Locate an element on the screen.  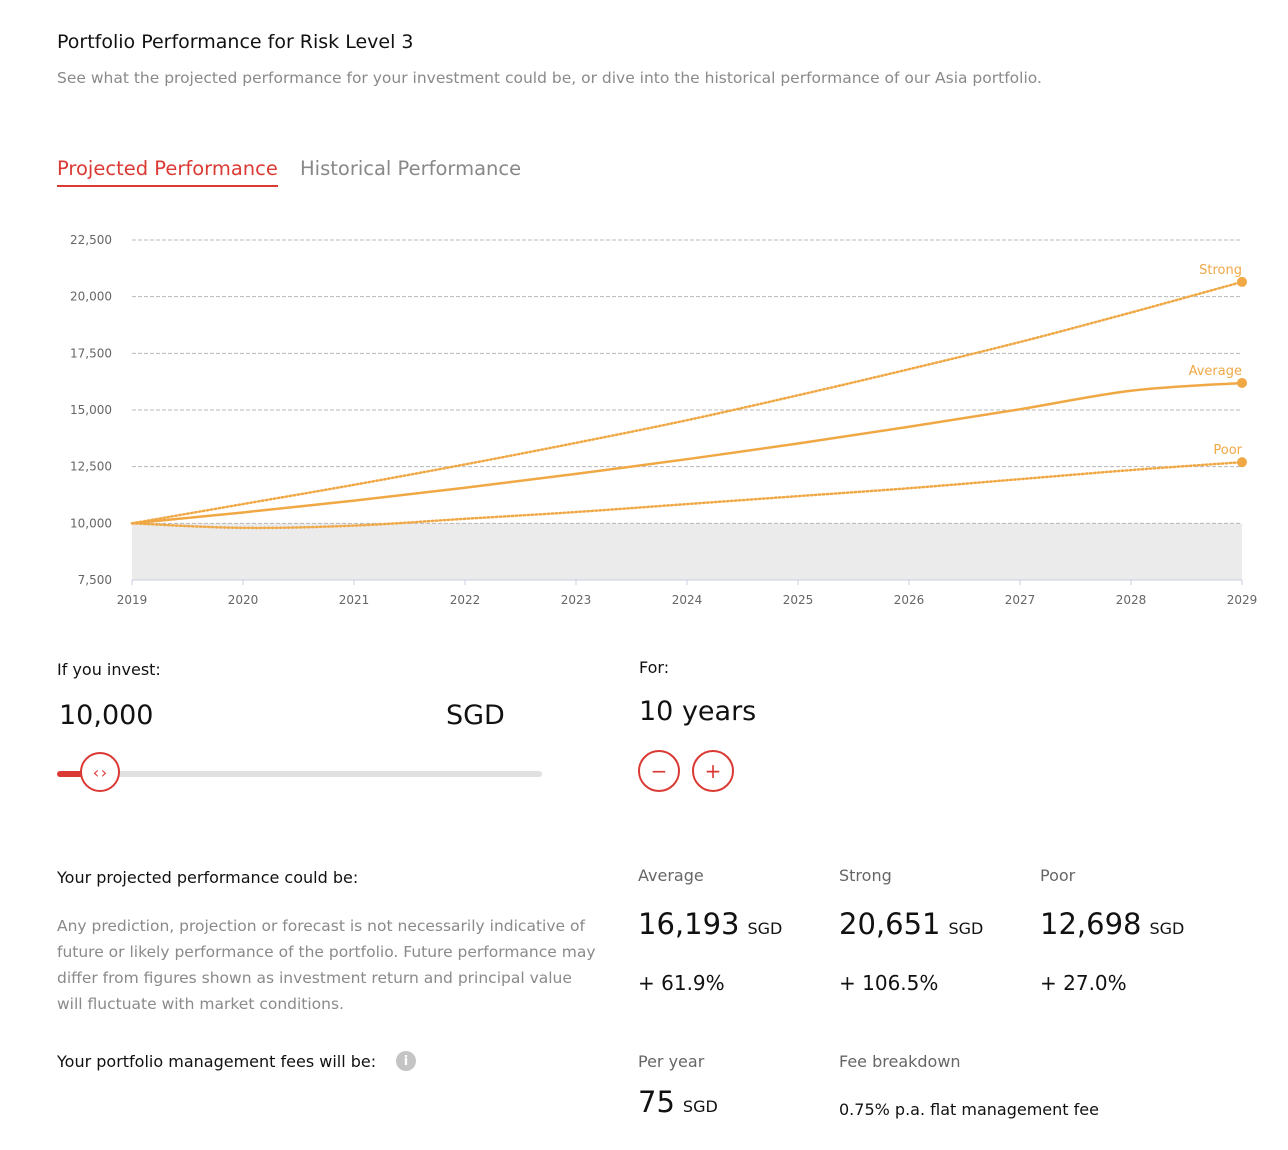
scenario-average-value-row: 16,193 SGD is located at coordinates (710, 924).